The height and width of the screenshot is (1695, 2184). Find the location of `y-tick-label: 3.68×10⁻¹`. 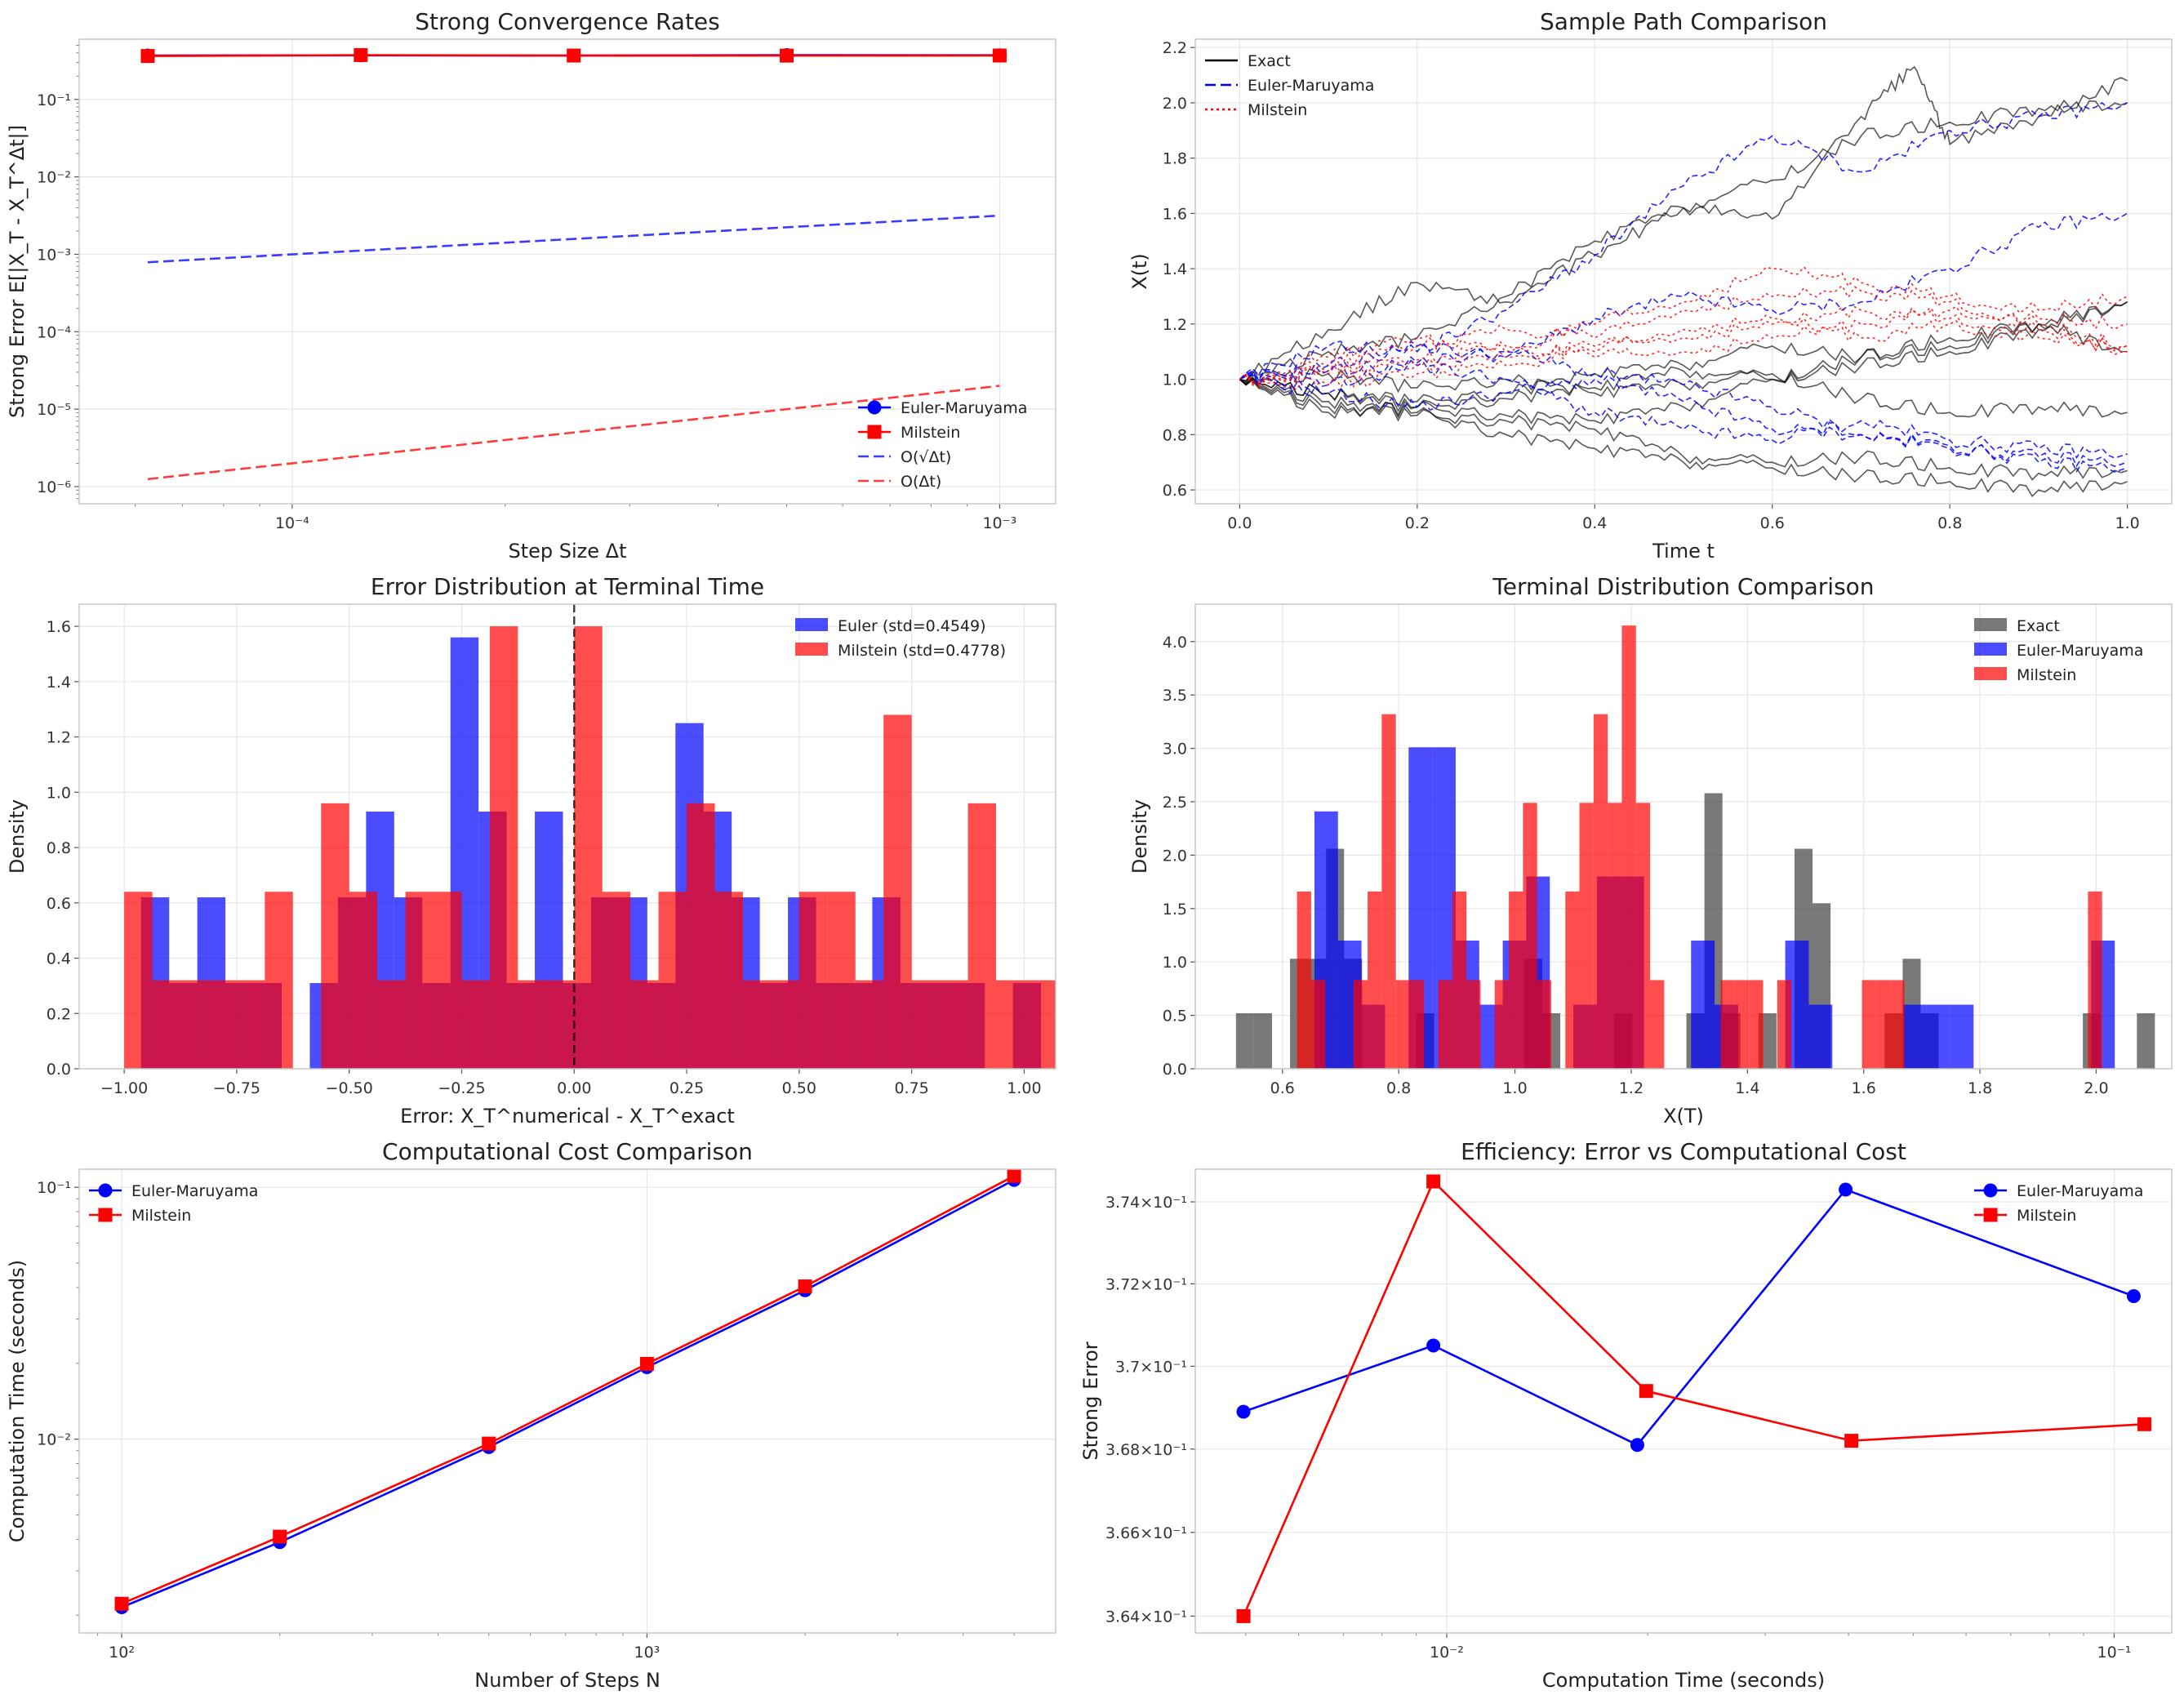

y-tick-label: 3.68×10⁻¹ is located at coordinates (1146, 1450).